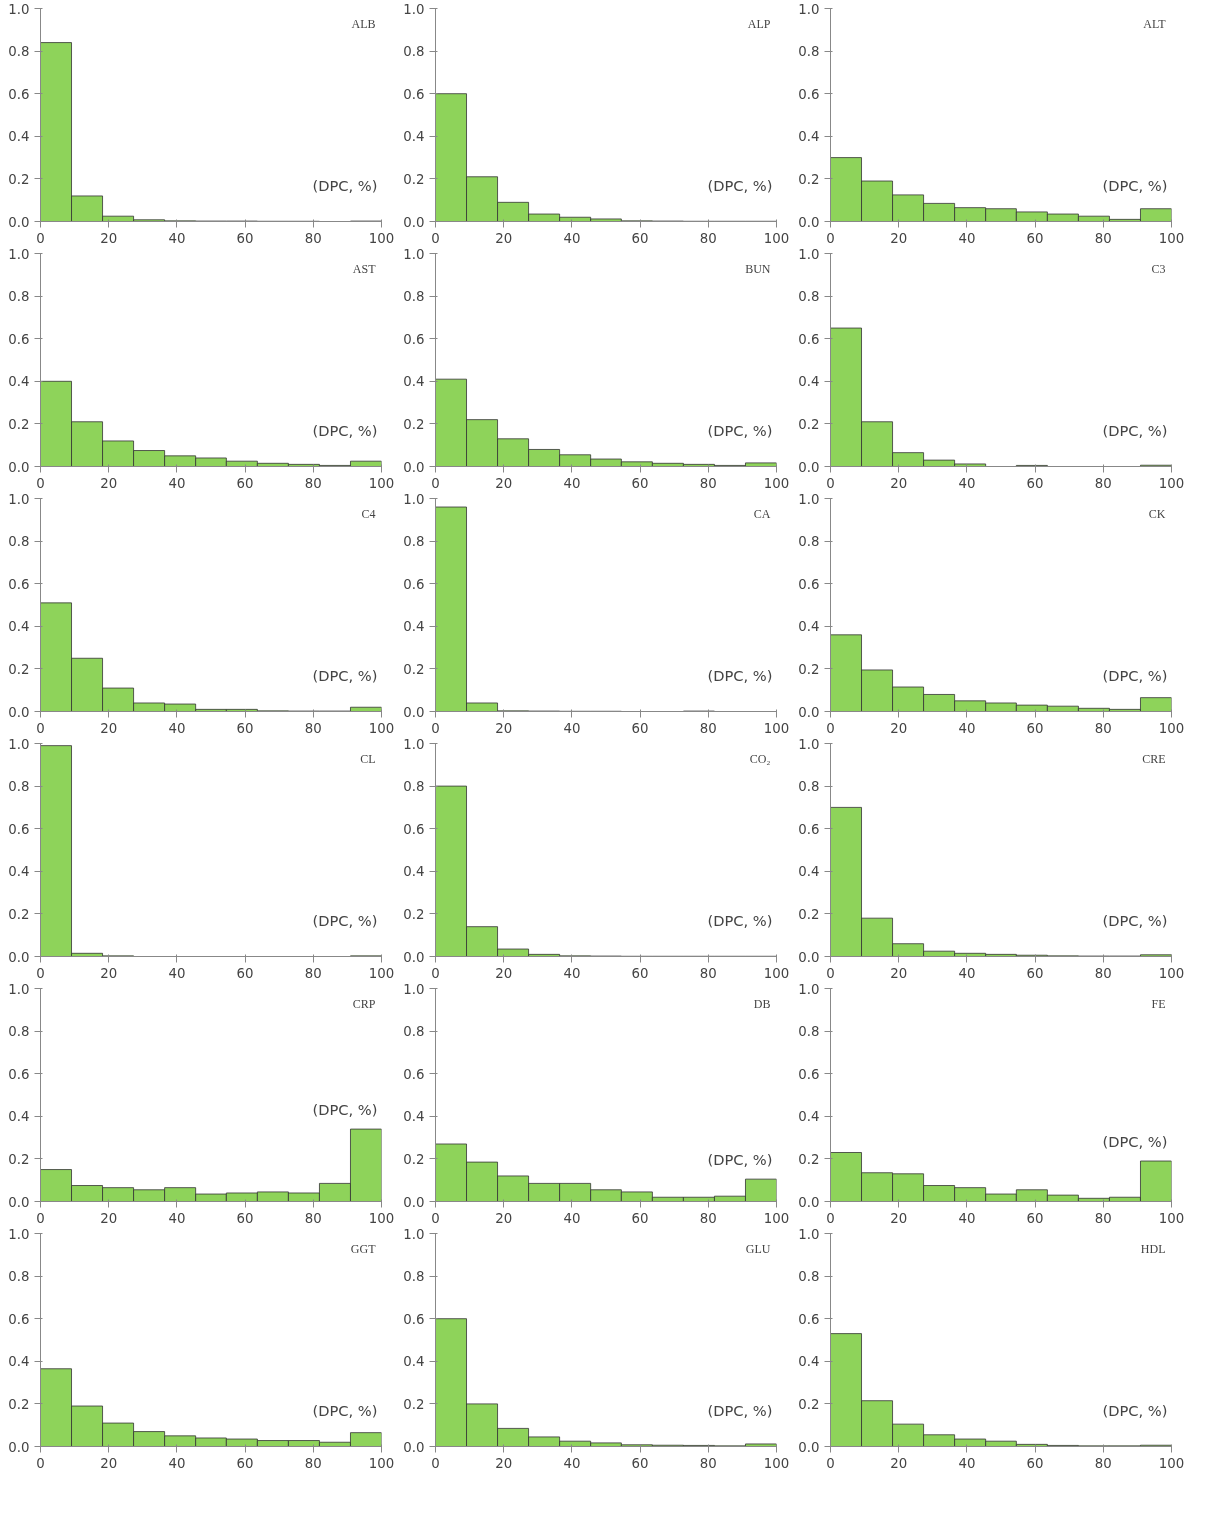 This screenshot has width=1216, height=1518. I want to click on text: CK, so click(1157, 513).